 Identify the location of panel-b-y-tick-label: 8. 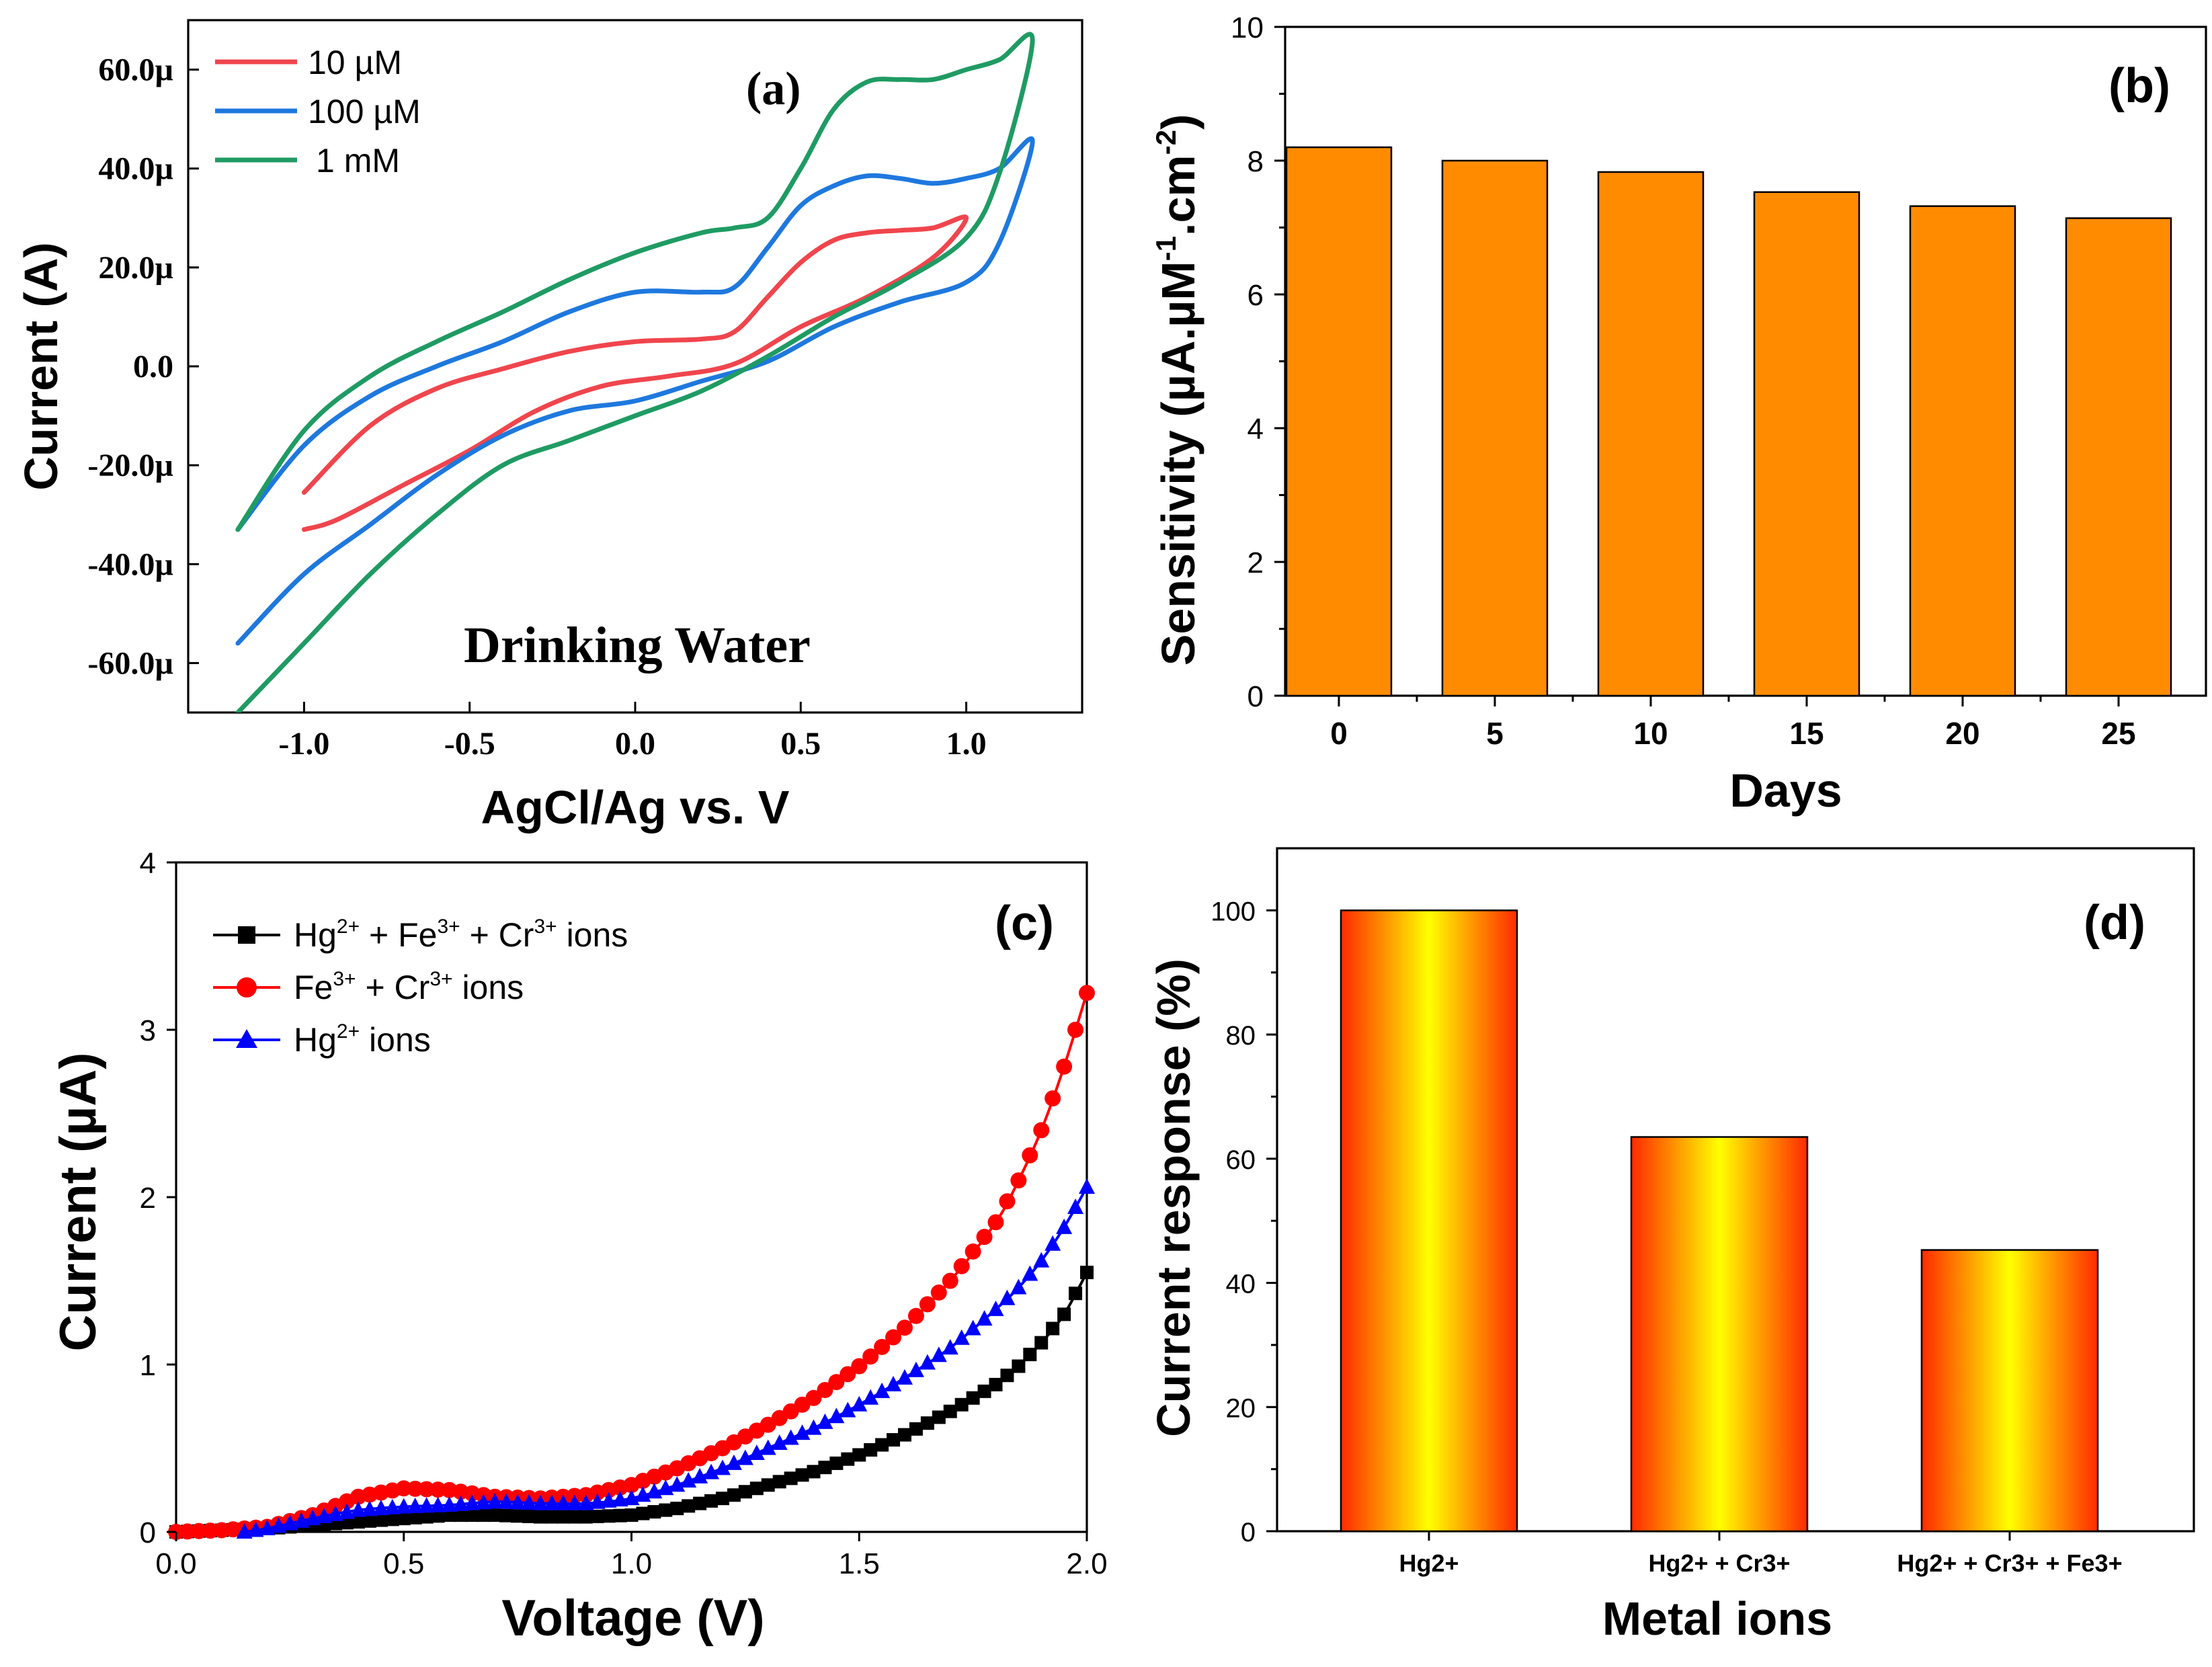
(1255, 161).